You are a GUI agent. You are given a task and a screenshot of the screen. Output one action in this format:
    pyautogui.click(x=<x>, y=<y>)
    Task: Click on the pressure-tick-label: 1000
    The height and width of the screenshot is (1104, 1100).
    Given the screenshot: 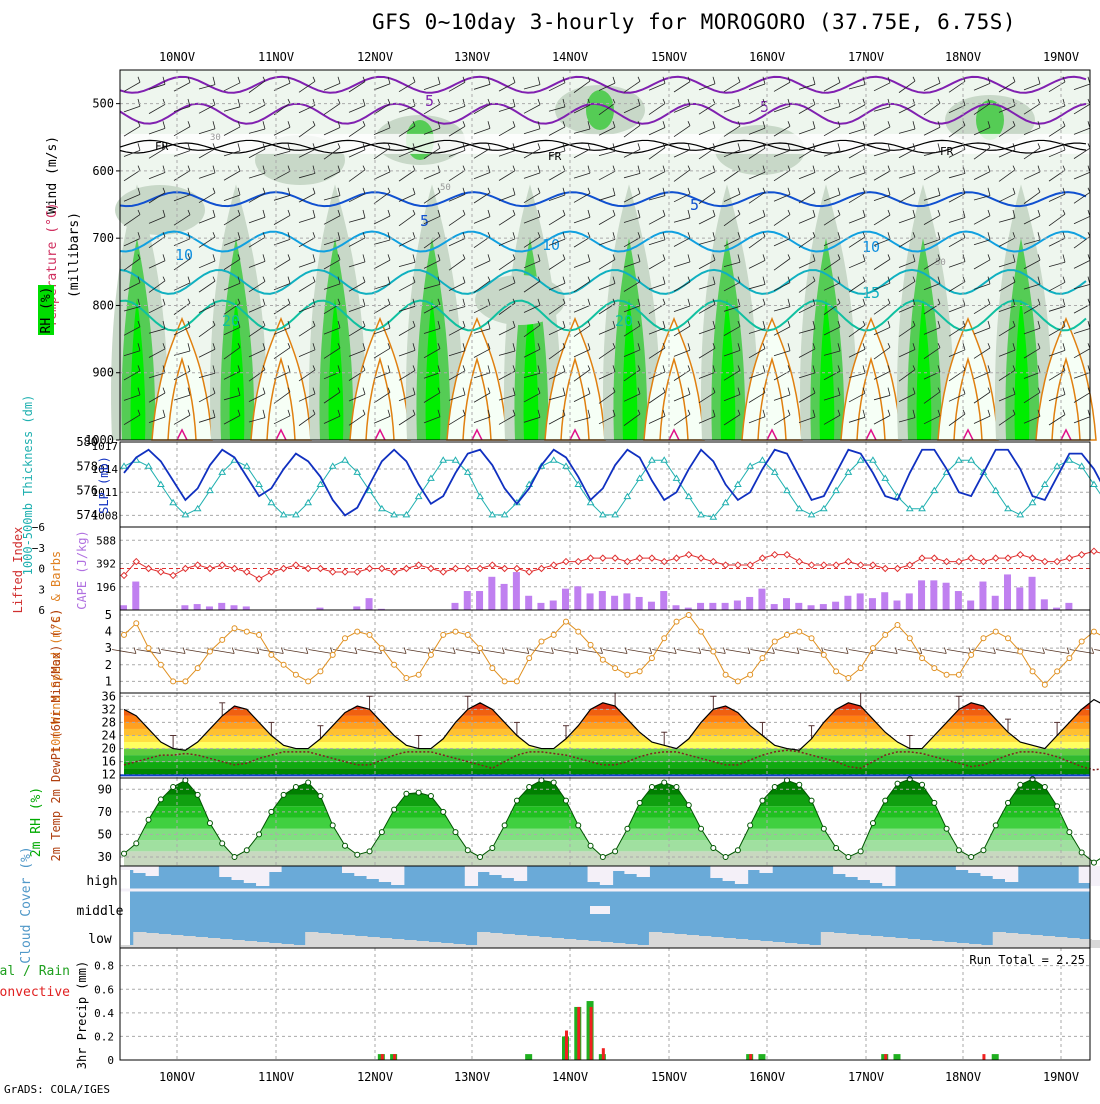 What is the action you would take?
    pyautogui.click(x=99, y=440)
    